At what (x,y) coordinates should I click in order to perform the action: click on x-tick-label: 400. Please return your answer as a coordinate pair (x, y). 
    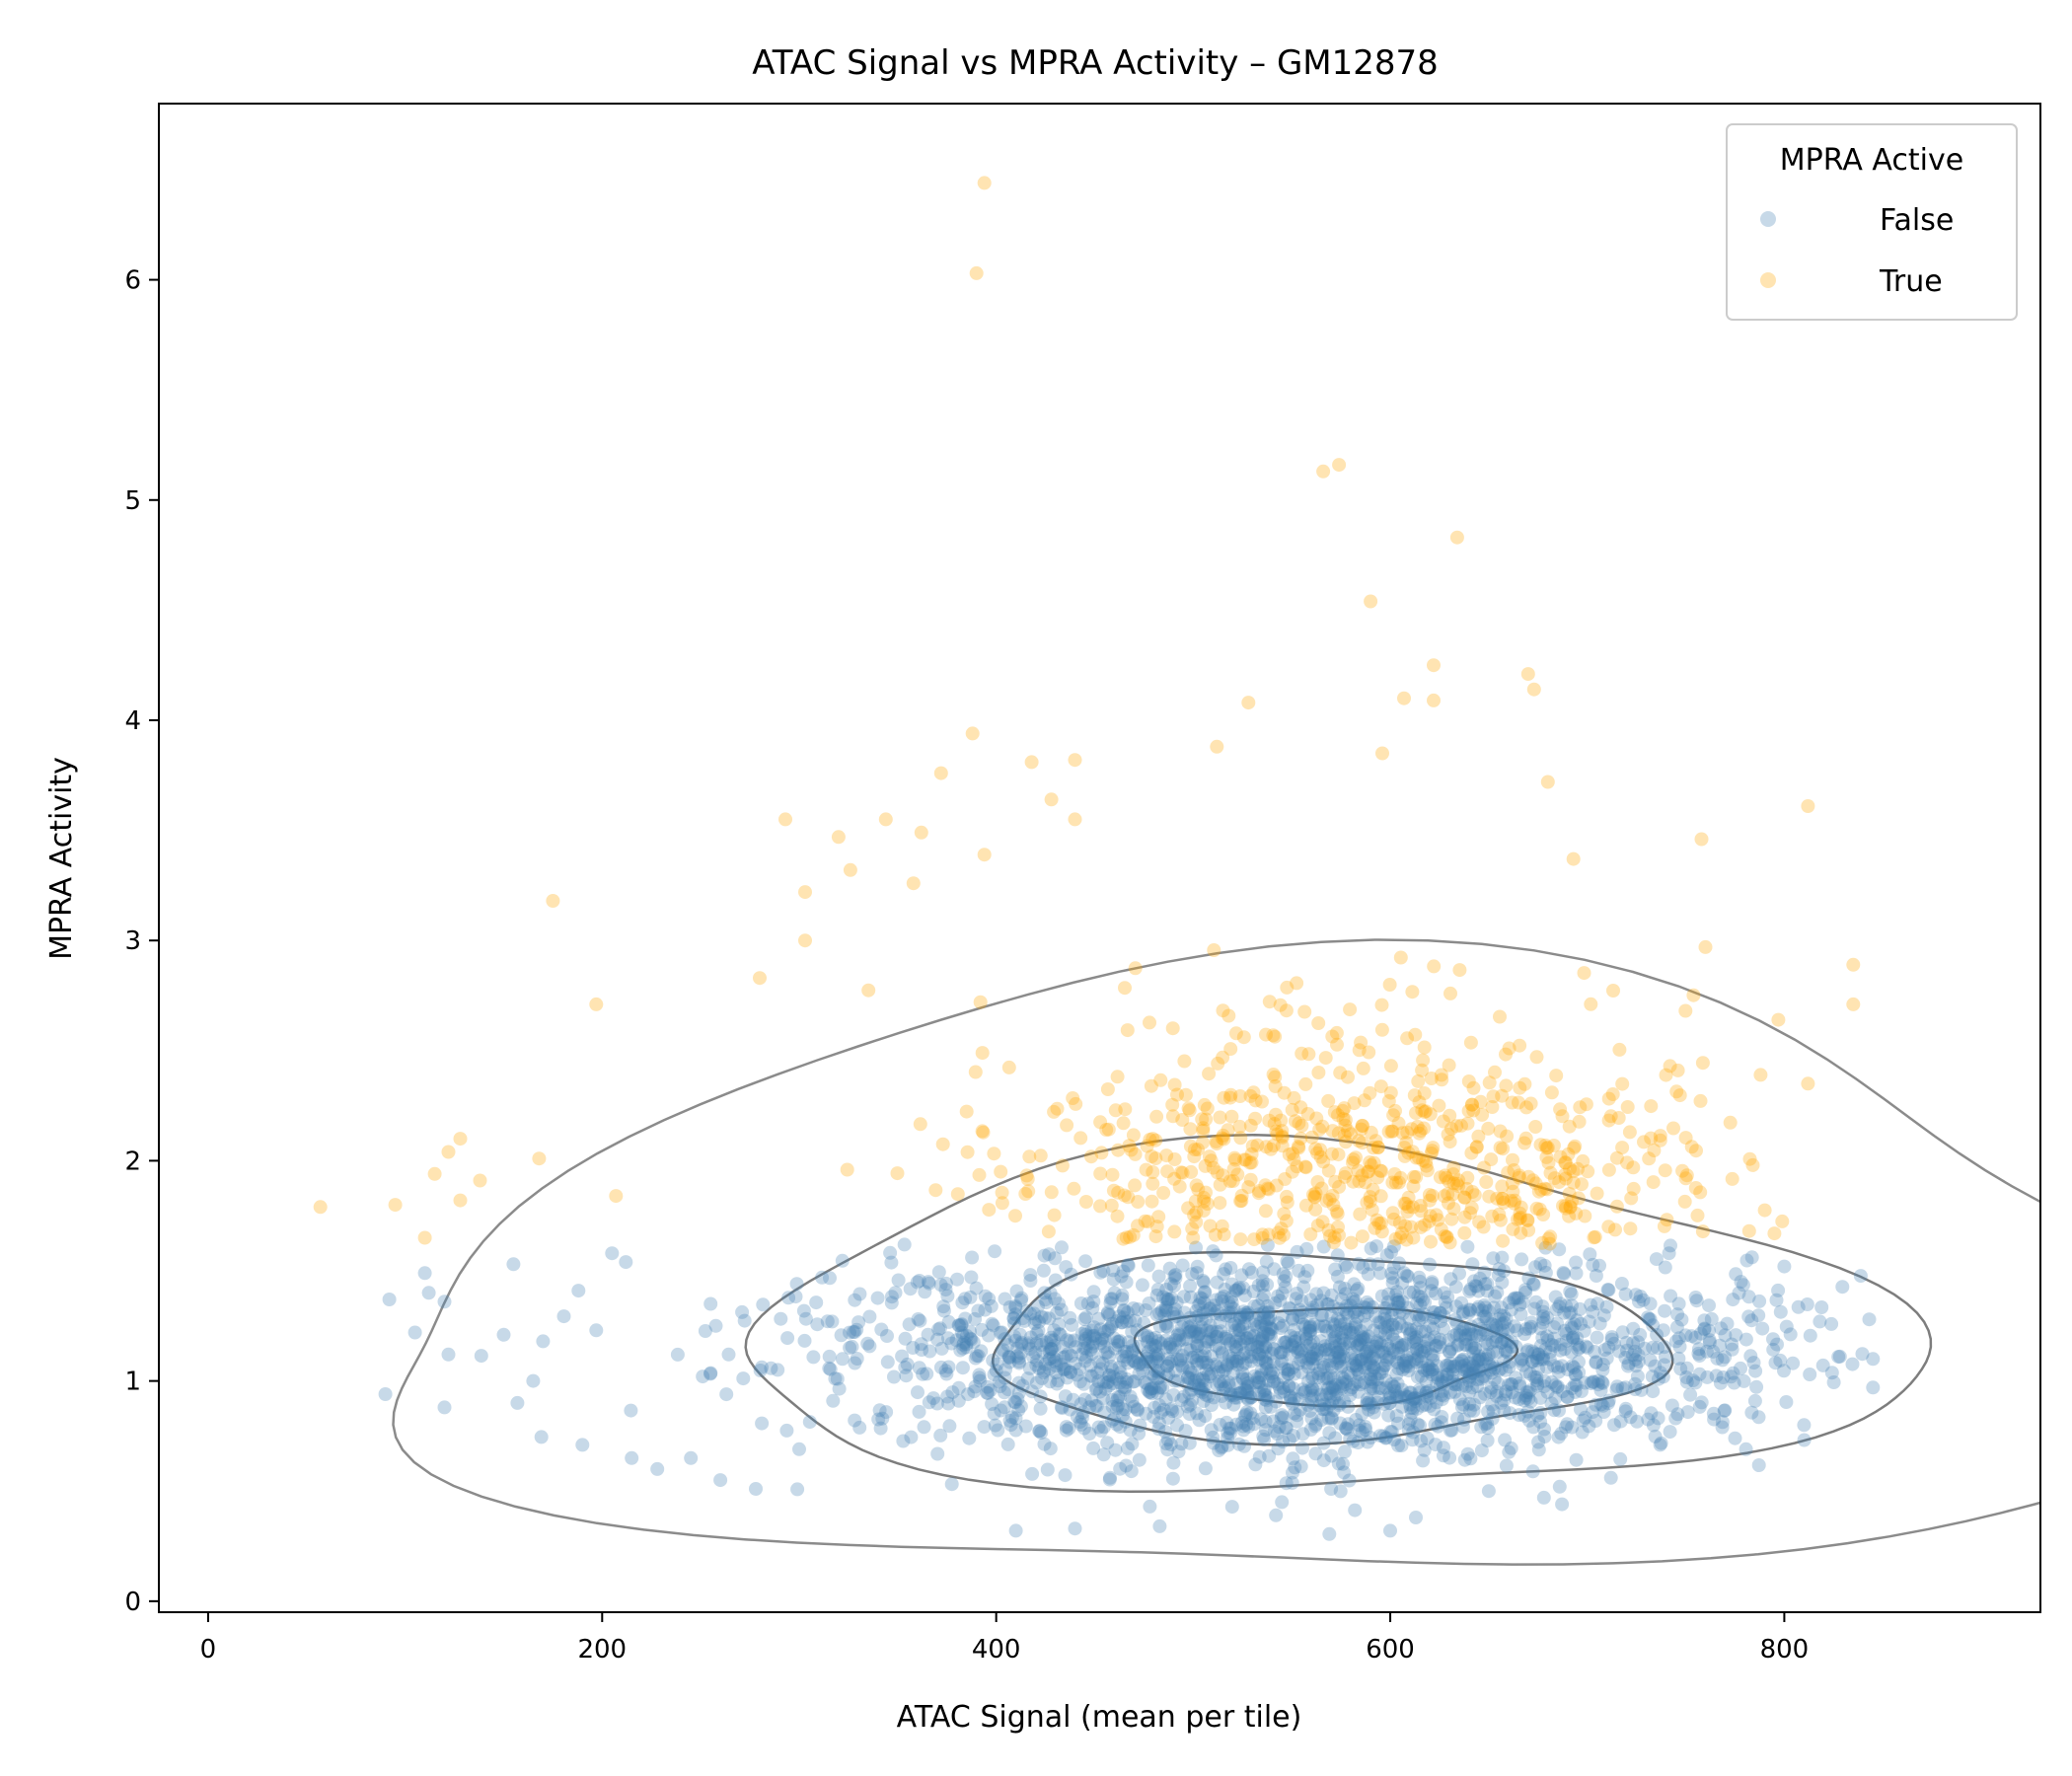
    Looking at the image, I should click on (997, 1650).